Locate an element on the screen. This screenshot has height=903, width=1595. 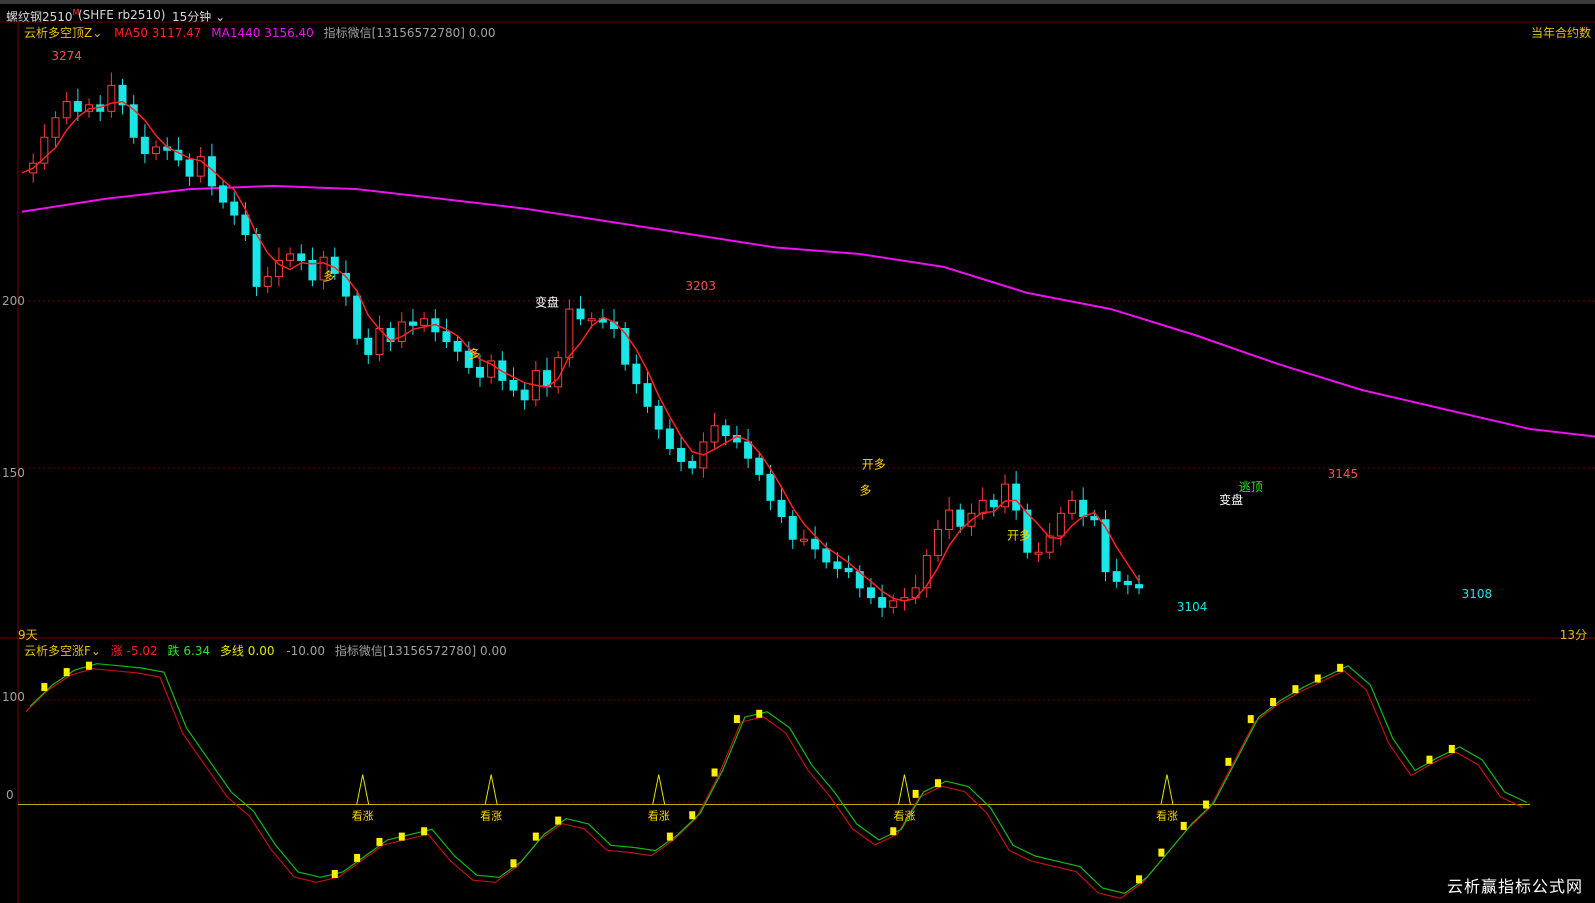
contract-note: 当年合约数 is located at coordinates (1560, 33).